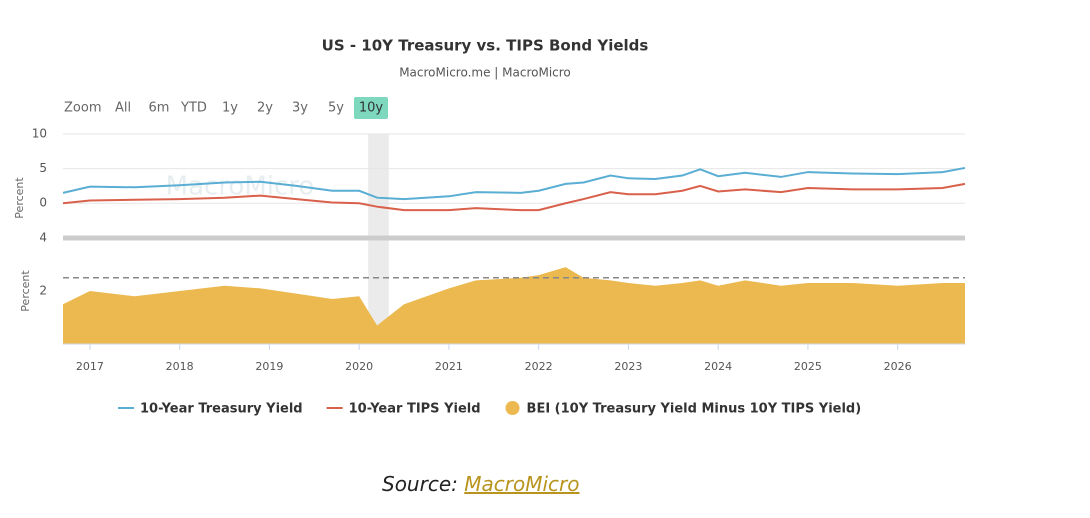 The height and width of the screenshot is (518, 1090). What do you see at coordinates (180, 366) in the screenshot?
I see `x-tick-label: 2018` at bounding box center [180, 366].